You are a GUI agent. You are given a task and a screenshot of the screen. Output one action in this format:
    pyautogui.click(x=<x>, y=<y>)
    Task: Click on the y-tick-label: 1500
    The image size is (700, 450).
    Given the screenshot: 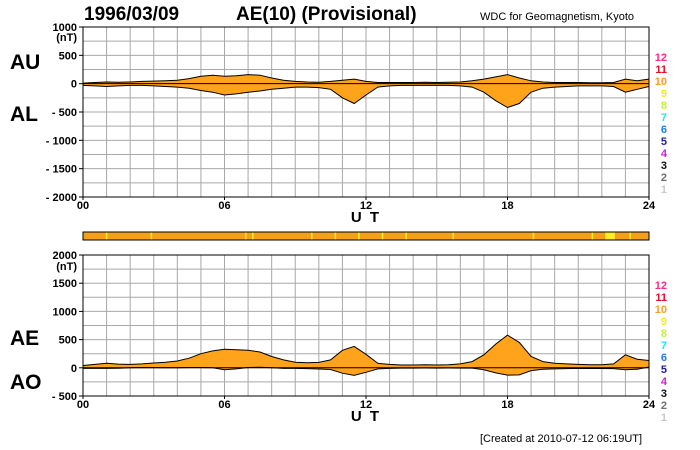 What is the action you would take?
    pyautogui.click(x=65, y=284)
    